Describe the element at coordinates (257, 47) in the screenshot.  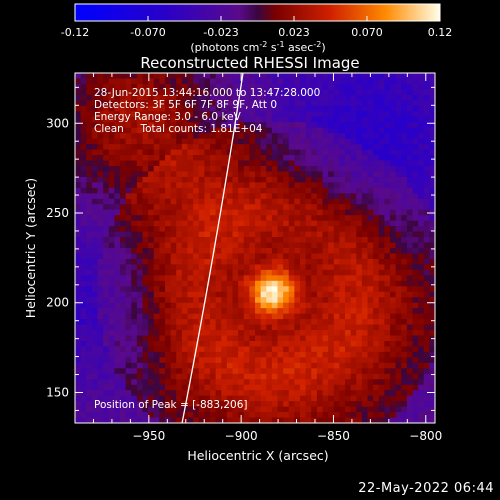
I see `colorbar-unit: (photons cm-2 s-1 asec-2)` at that location.